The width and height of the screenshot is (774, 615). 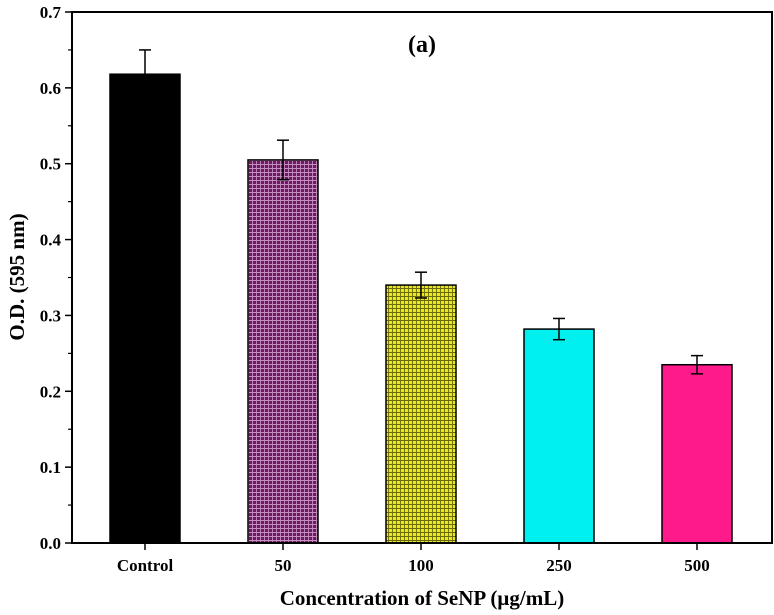 What do you see at coordinates (50, 391) in the screenshot?
I see `y-tick-label: 0.2` at bounding box center [50, 391].